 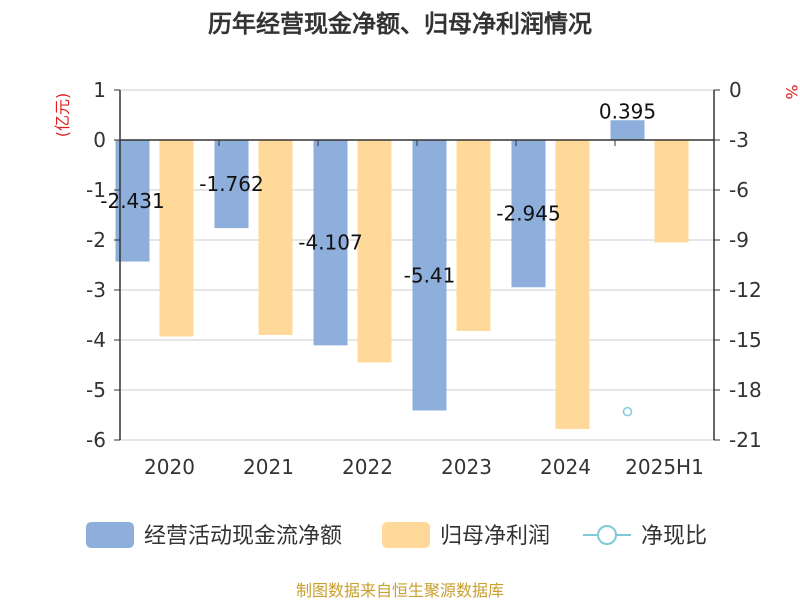 I want to click on legend-ratio-swatch-marker, so click(x=607, y=535).